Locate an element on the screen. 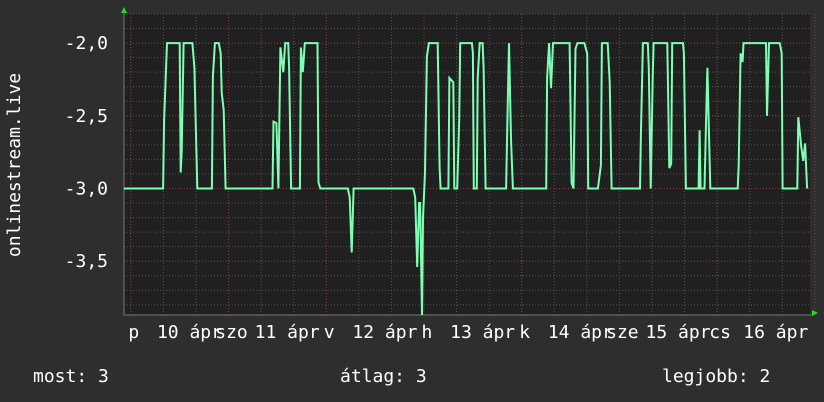  x-tick-label: v is located at coordinates (329, 332).